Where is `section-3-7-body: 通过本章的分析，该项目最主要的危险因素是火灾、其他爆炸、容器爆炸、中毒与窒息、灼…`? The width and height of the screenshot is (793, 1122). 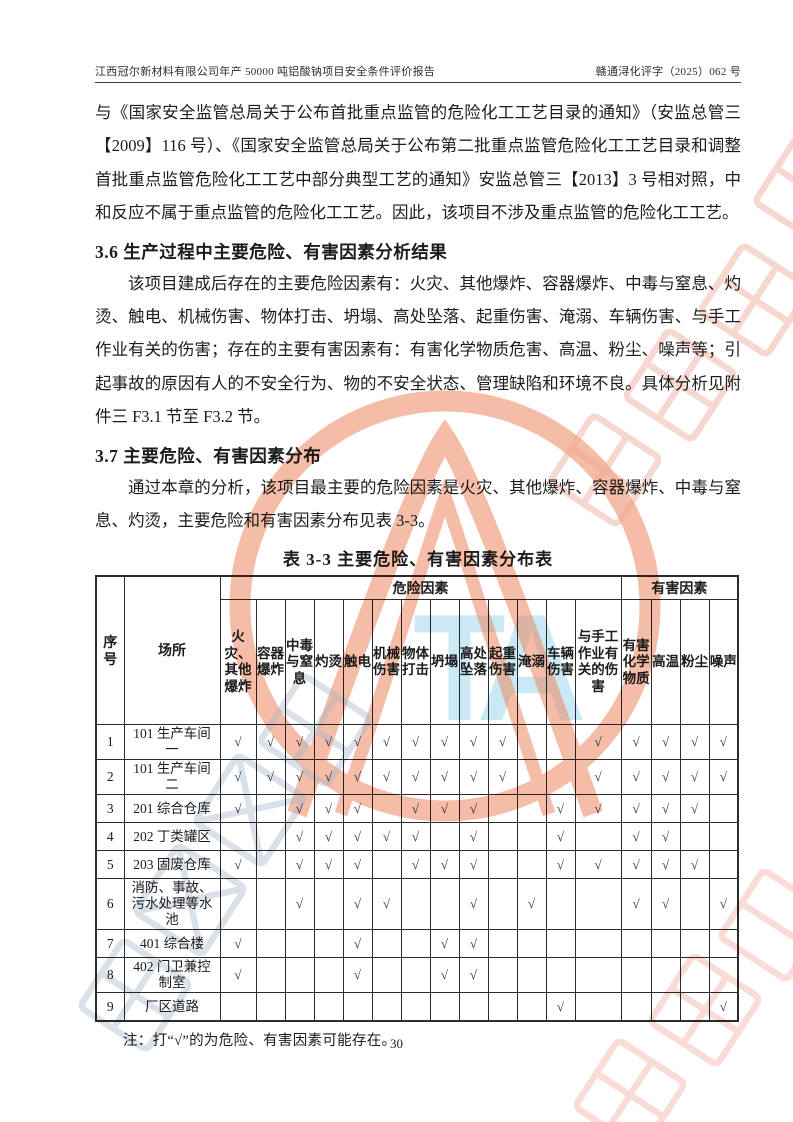 section-3-7-body: 通过本章的分析，该项目最主要的危险因素是火灾、其他爆炸、容器爆炸、中毒与窒息、灼… is located at coordinates (418, 504).